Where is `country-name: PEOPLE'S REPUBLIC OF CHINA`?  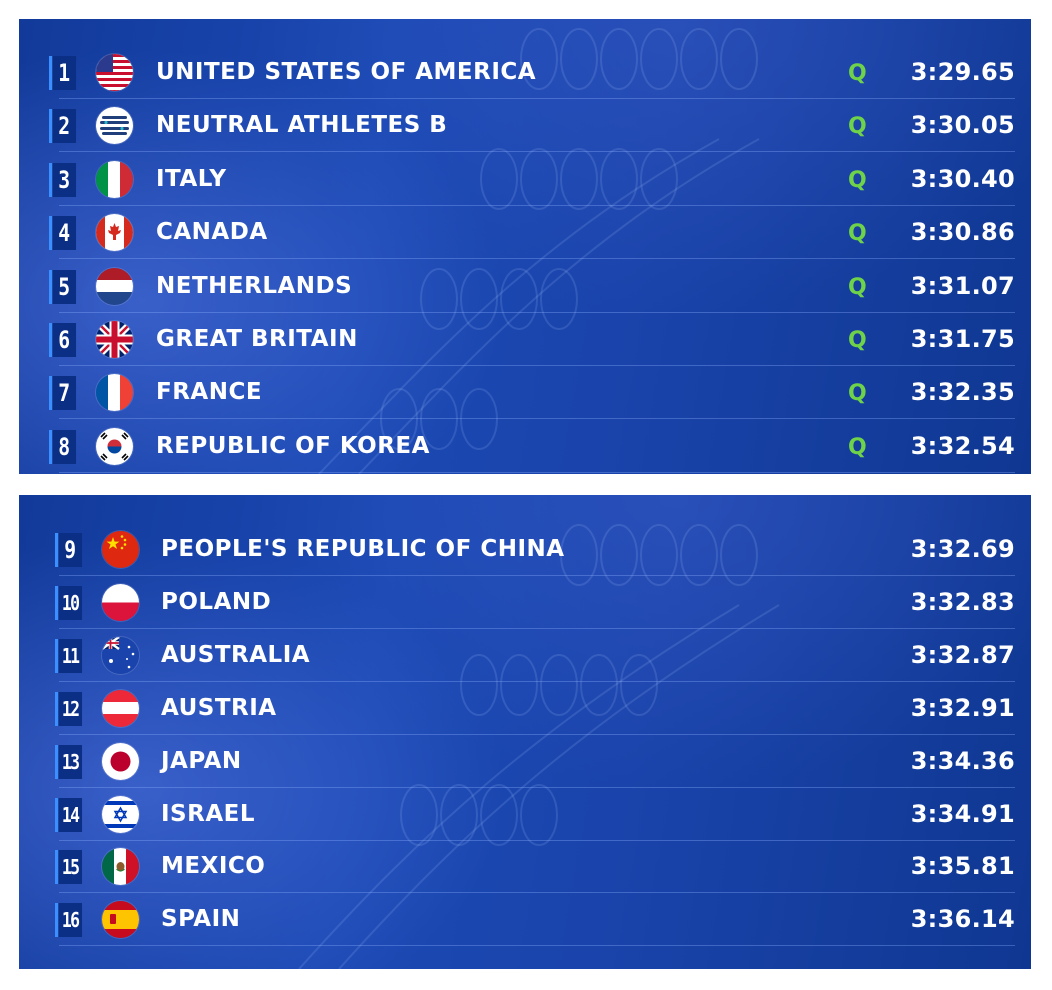
country-name: PEOPLE'S REPUBLIC OF CHINA is located at coordinates (363, 549).